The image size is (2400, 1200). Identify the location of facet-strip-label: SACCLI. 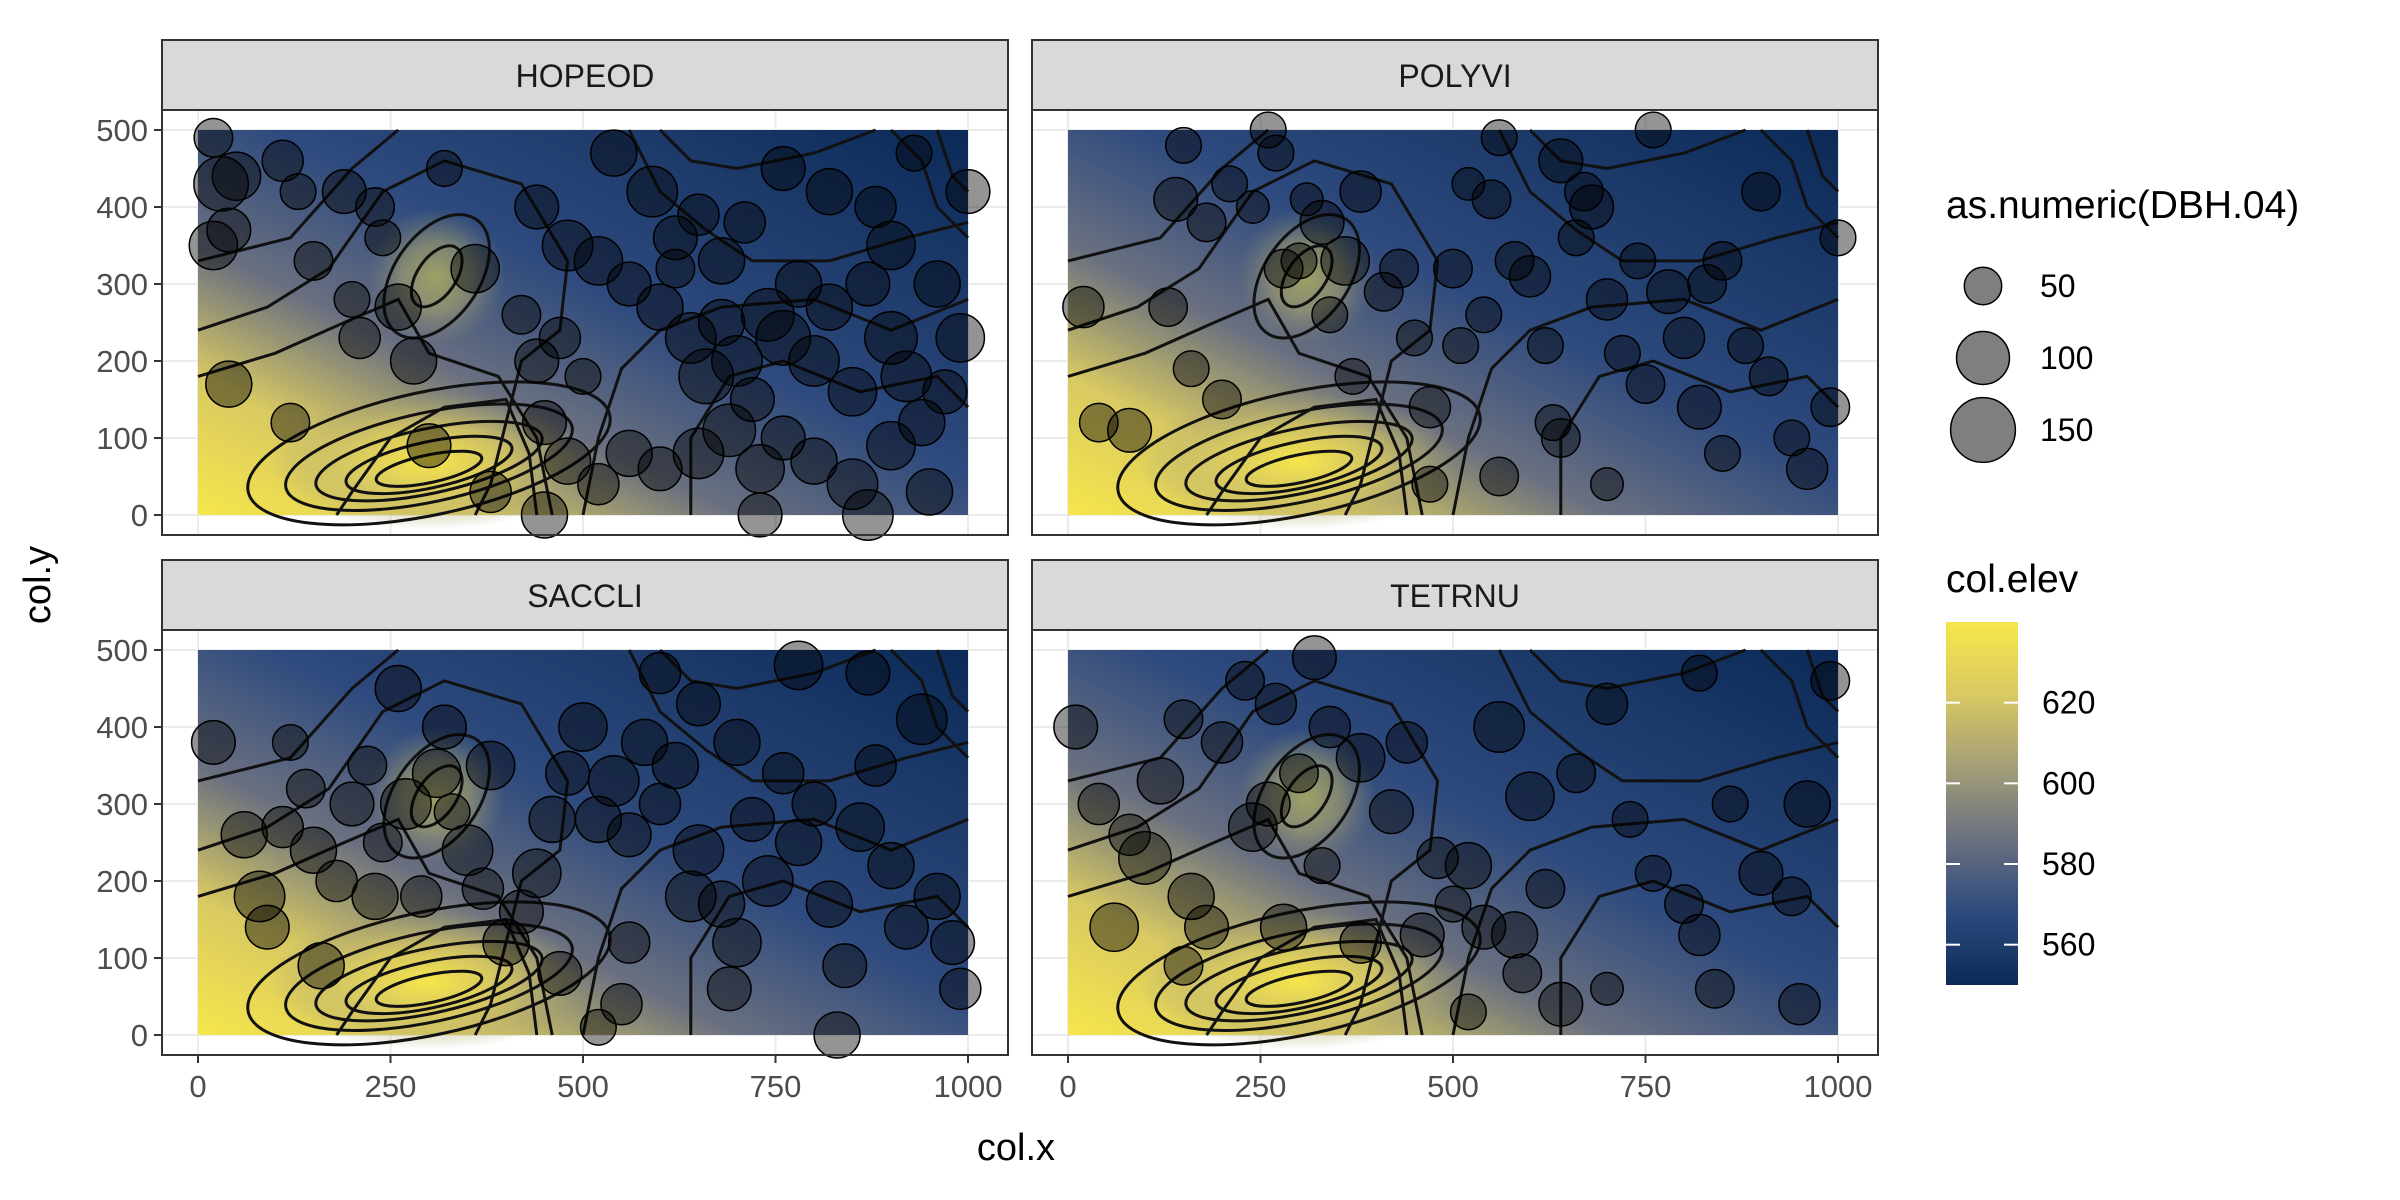
(585, 596).